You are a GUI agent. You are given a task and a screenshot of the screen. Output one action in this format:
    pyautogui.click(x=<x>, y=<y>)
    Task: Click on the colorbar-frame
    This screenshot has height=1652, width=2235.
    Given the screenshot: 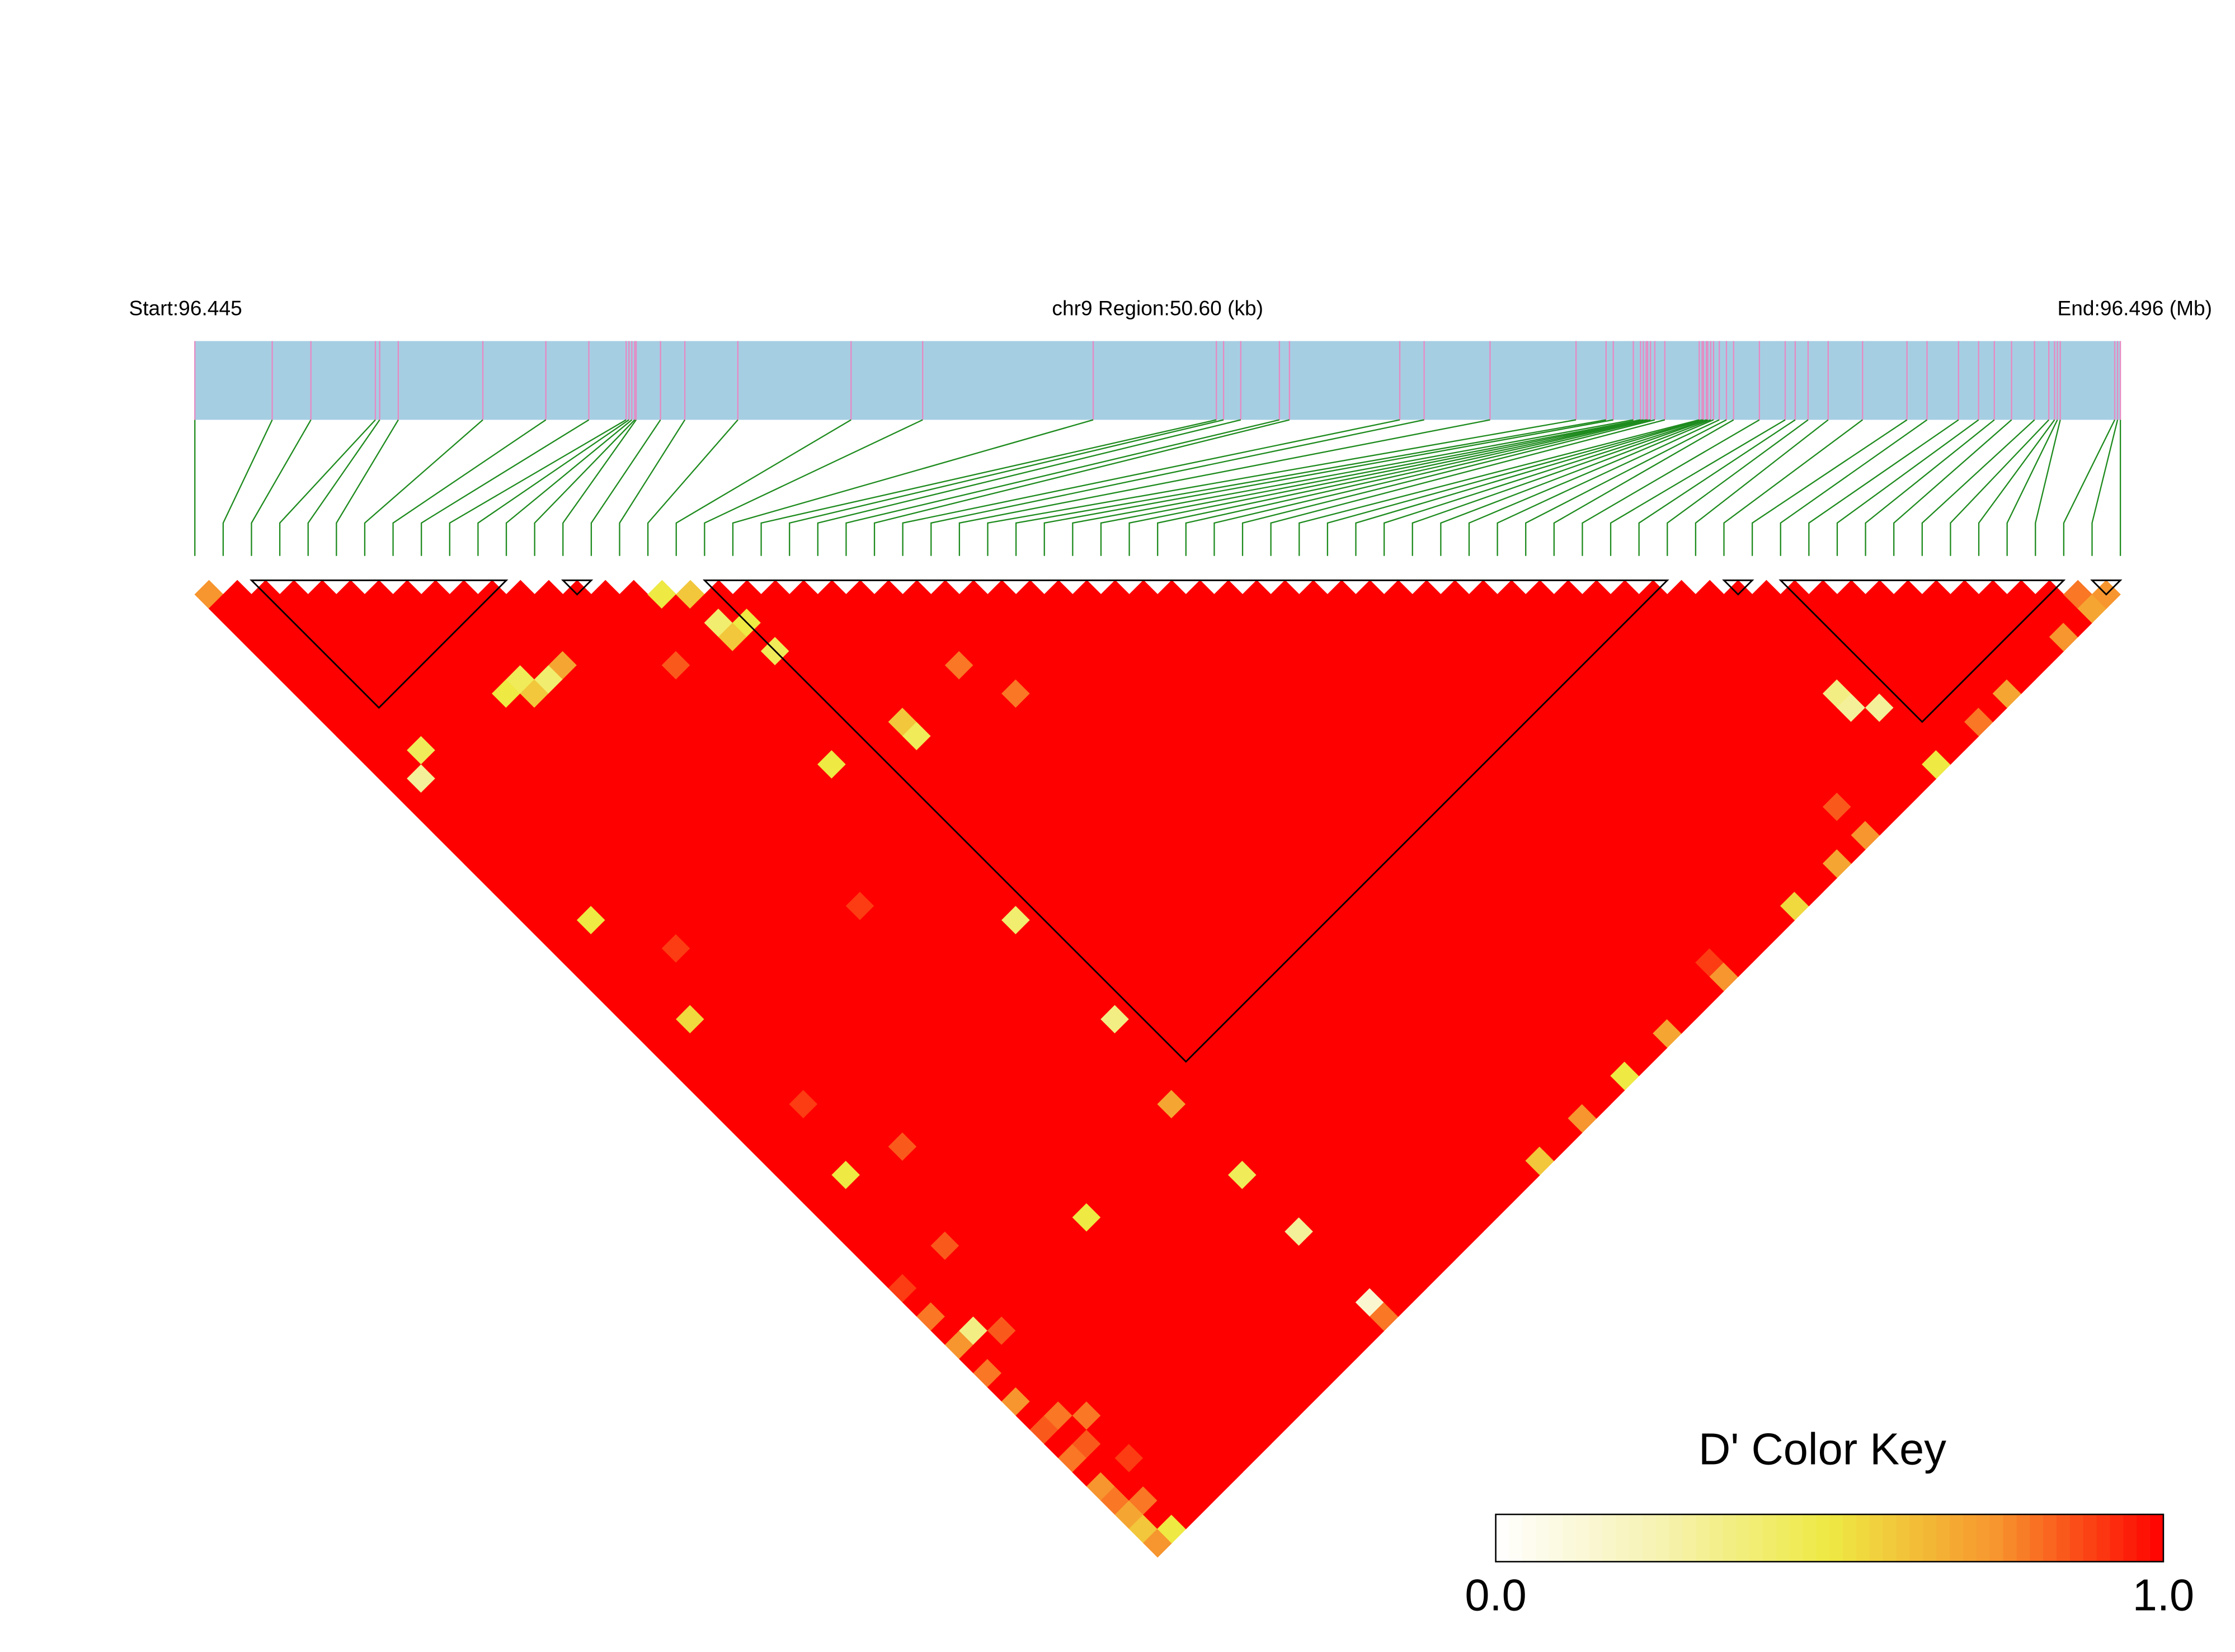 What is the action you would take?
    pyautogui.click(x=1830, y=1537)
    